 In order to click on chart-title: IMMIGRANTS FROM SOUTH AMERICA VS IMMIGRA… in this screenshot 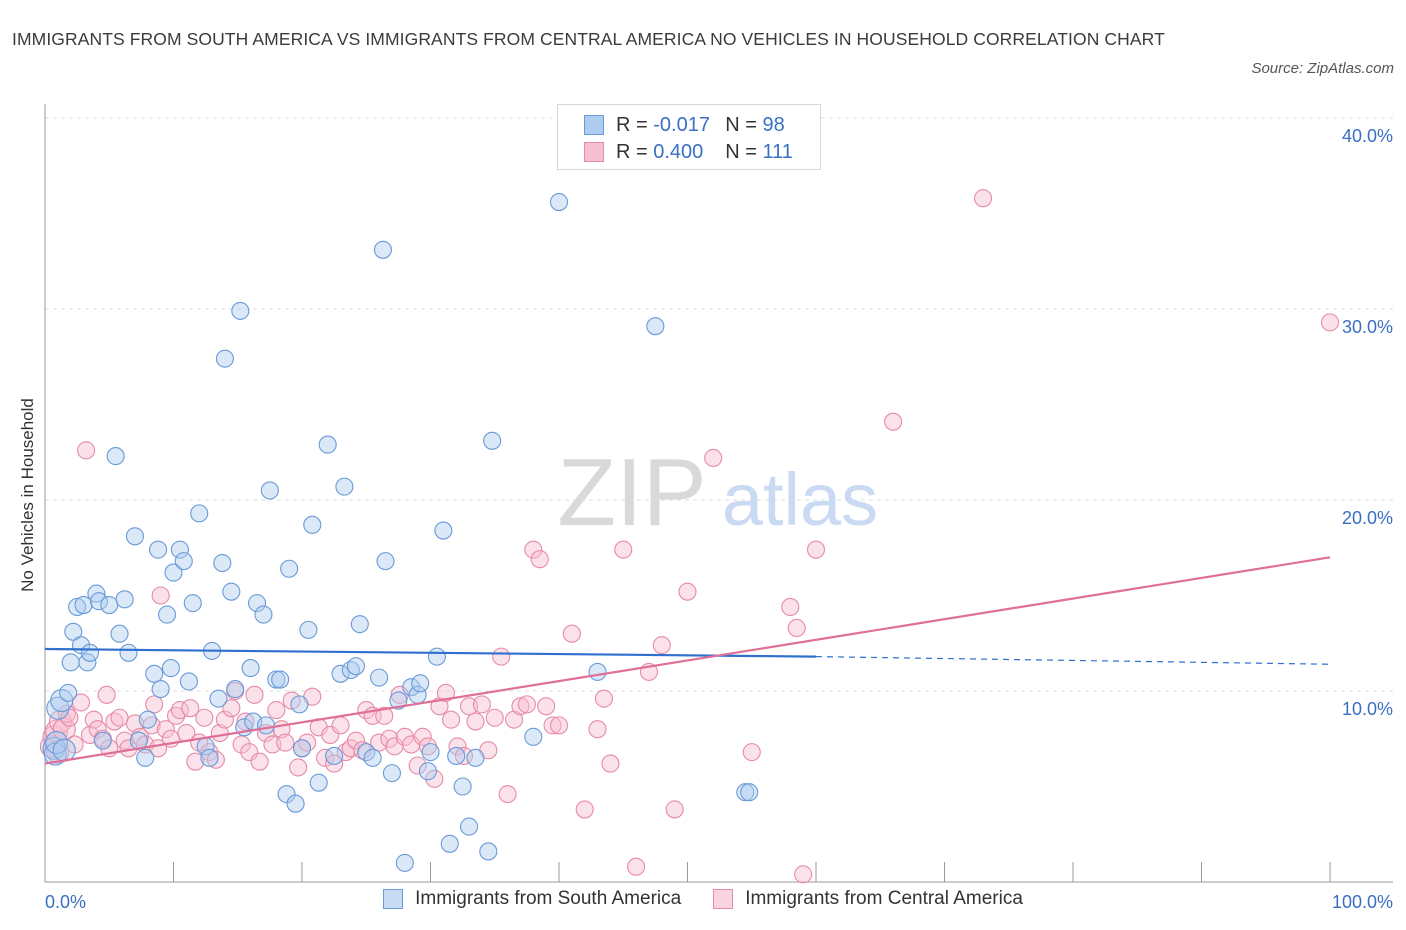, I will do `click(588, 39)`.